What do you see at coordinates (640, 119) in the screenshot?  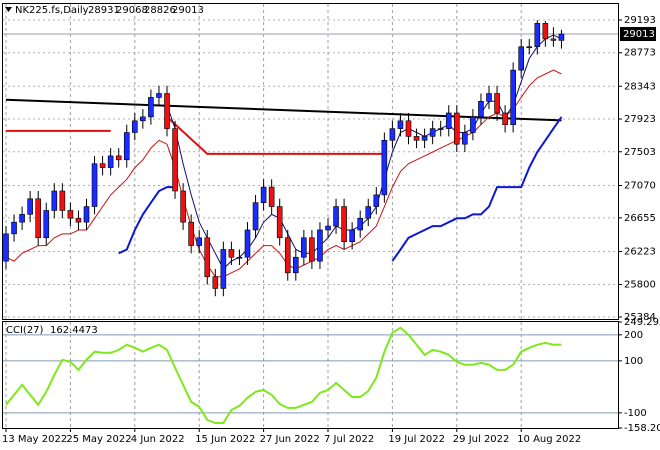 I see `y-tick-label: 27923` at bounding box center [640, 119].